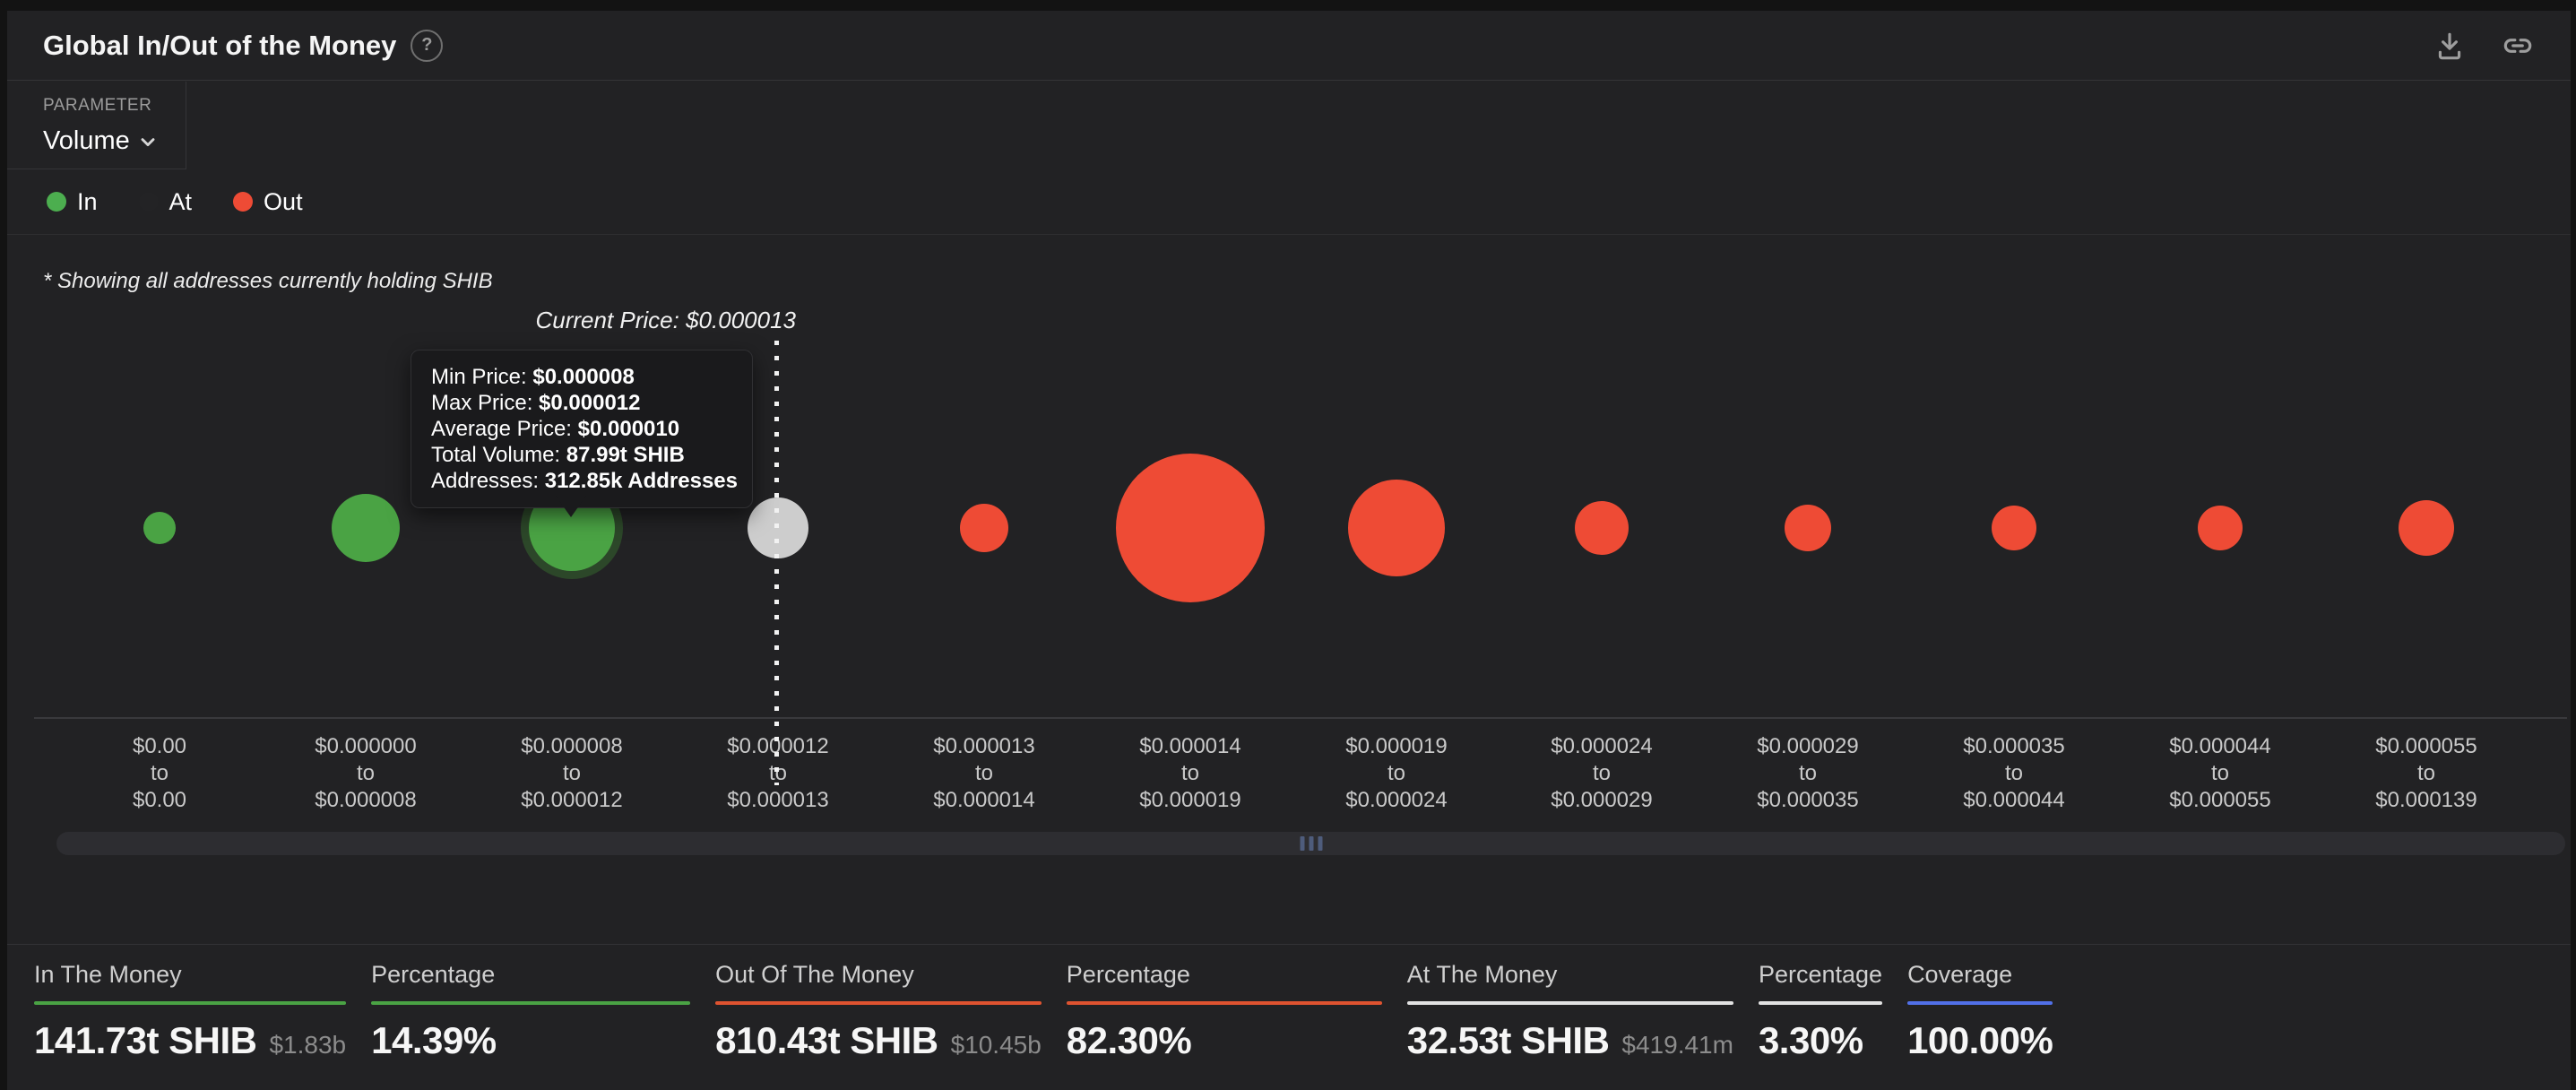 The height and width of the screenshot is (1090, 2576). What do you see at coordinates (530, 1040) in the screenshot?
I see `stat-value-row: 14.39%` at bounding box center [530, 1040].